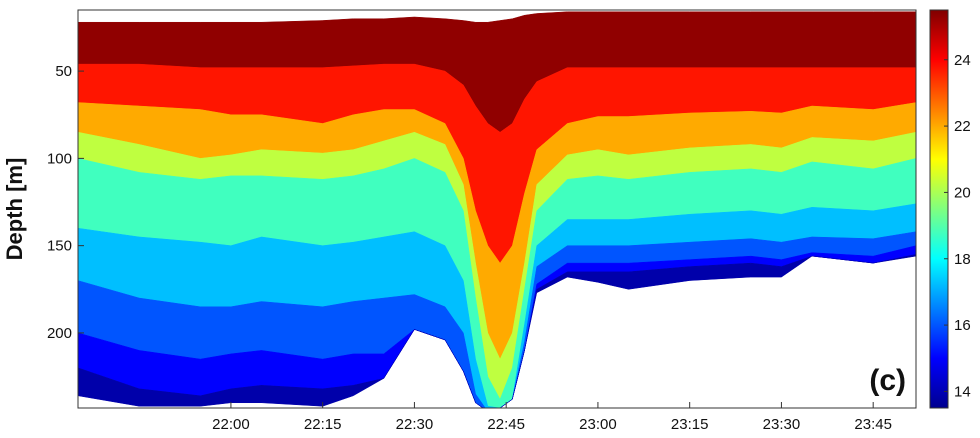 Image resolution: width=980 pixels, height=438 pixels. I want to click on x-tick-label: 23:15, so click(690, 424).